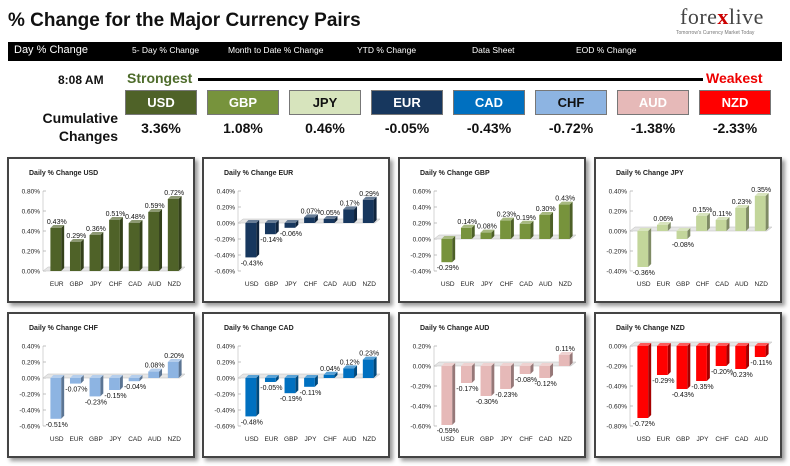 Image resolution: width=790 pixels, height=466 pixels. I want to click on bar-value-label: 0.19%, so click(526, 218).